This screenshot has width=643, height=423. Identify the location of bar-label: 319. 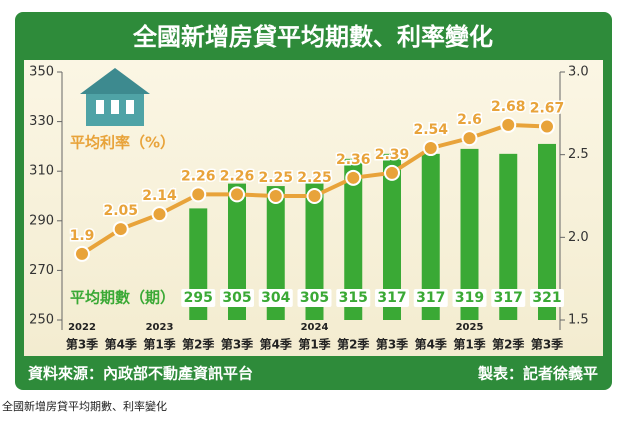
(469, 298).